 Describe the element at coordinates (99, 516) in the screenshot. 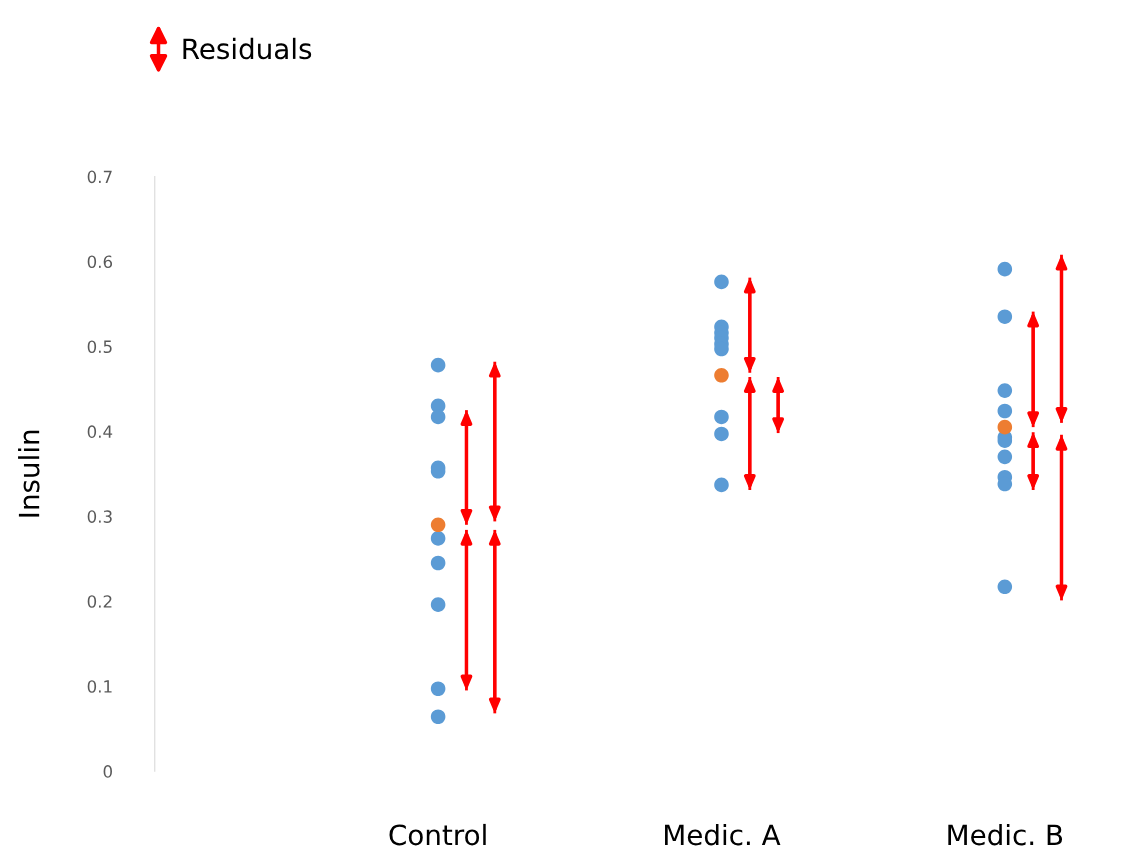

I see `y-tick-label: 0.3` at that location.